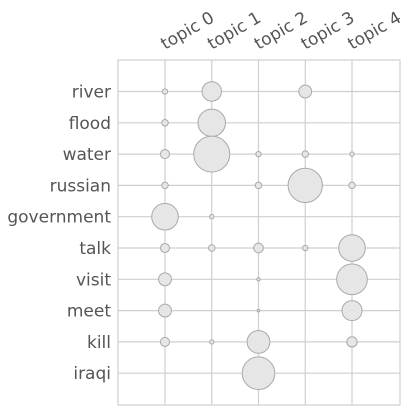 The image size is (420, 414). Describe the element at coordinates (99, 343) in the screenshot. I see `y-tick-label: kill` at that location.